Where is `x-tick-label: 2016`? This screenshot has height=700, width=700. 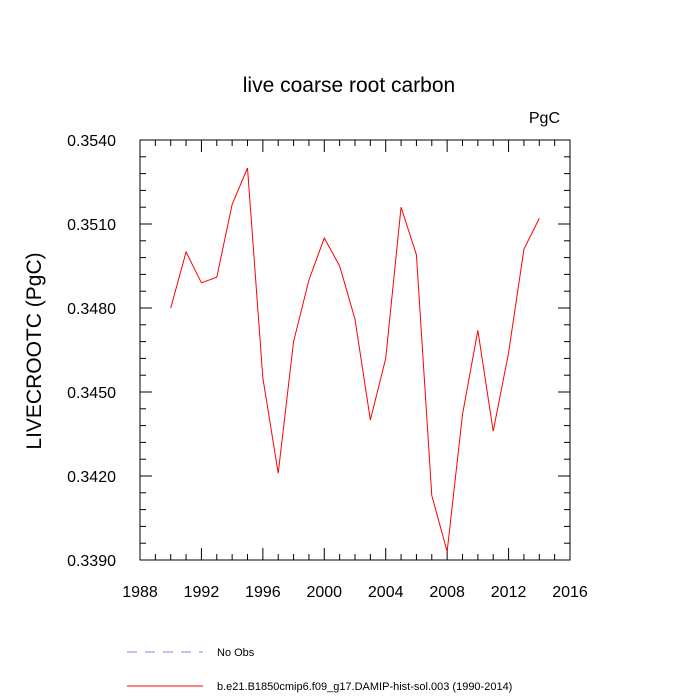 x-tick-label: 2016 is located at coordinates (570, 592).